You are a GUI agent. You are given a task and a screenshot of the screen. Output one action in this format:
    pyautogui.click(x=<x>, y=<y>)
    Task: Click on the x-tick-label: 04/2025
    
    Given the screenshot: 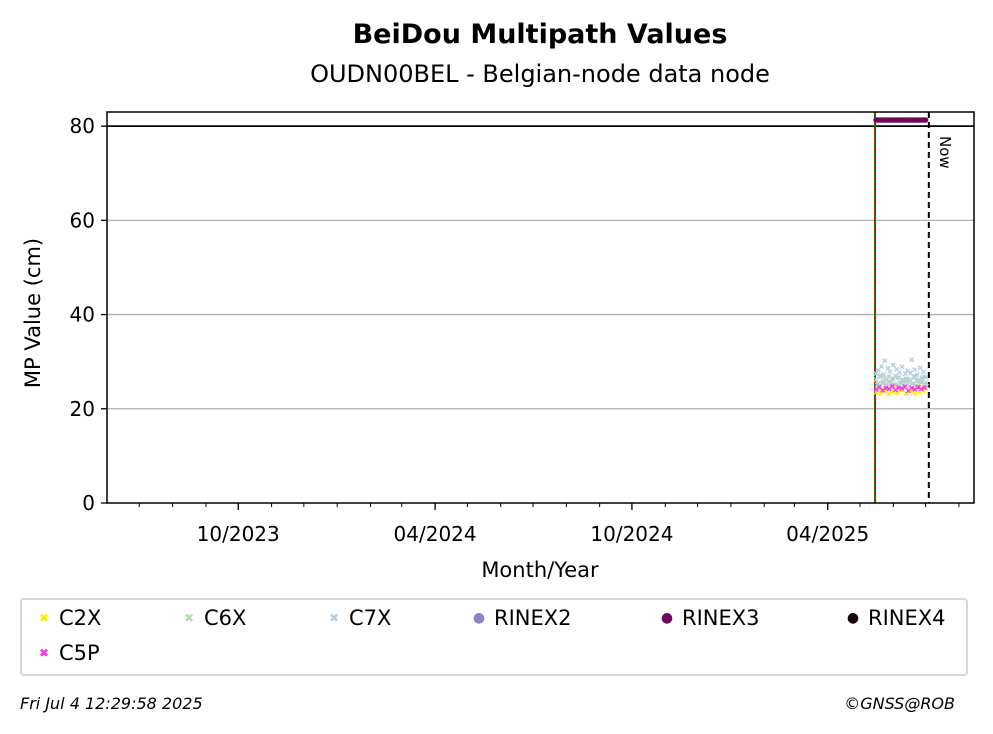 What is the action you would take?
    pyautogui.click(x=827, y=534)
    